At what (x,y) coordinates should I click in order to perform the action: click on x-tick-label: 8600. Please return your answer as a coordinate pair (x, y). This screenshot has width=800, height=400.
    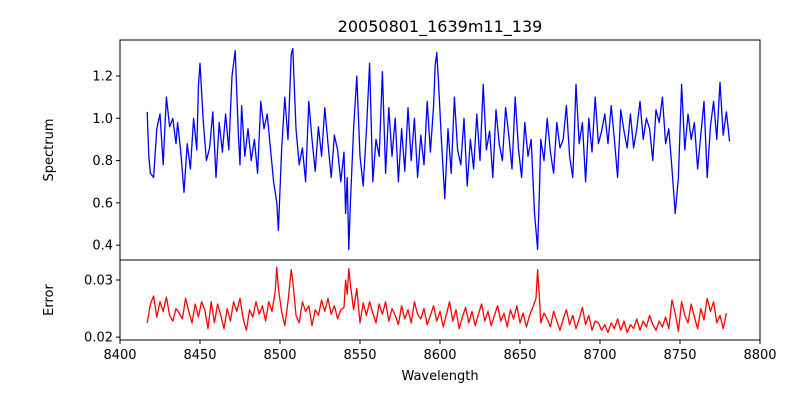
    Looking at the image, I should click on (439, 355).